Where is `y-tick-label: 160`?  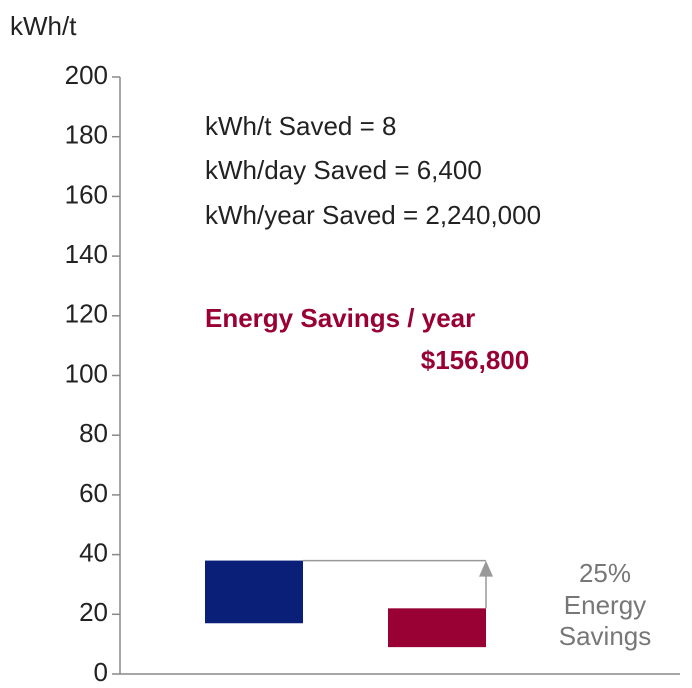 y-tick-label: 160 is located at coordinates (86, 194).